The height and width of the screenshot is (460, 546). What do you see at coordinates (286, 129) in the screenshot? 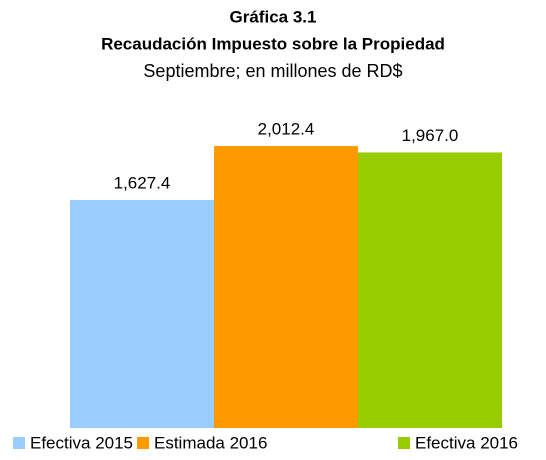
I see `value-label: 2,012.4` at bounding box center [286, 129].